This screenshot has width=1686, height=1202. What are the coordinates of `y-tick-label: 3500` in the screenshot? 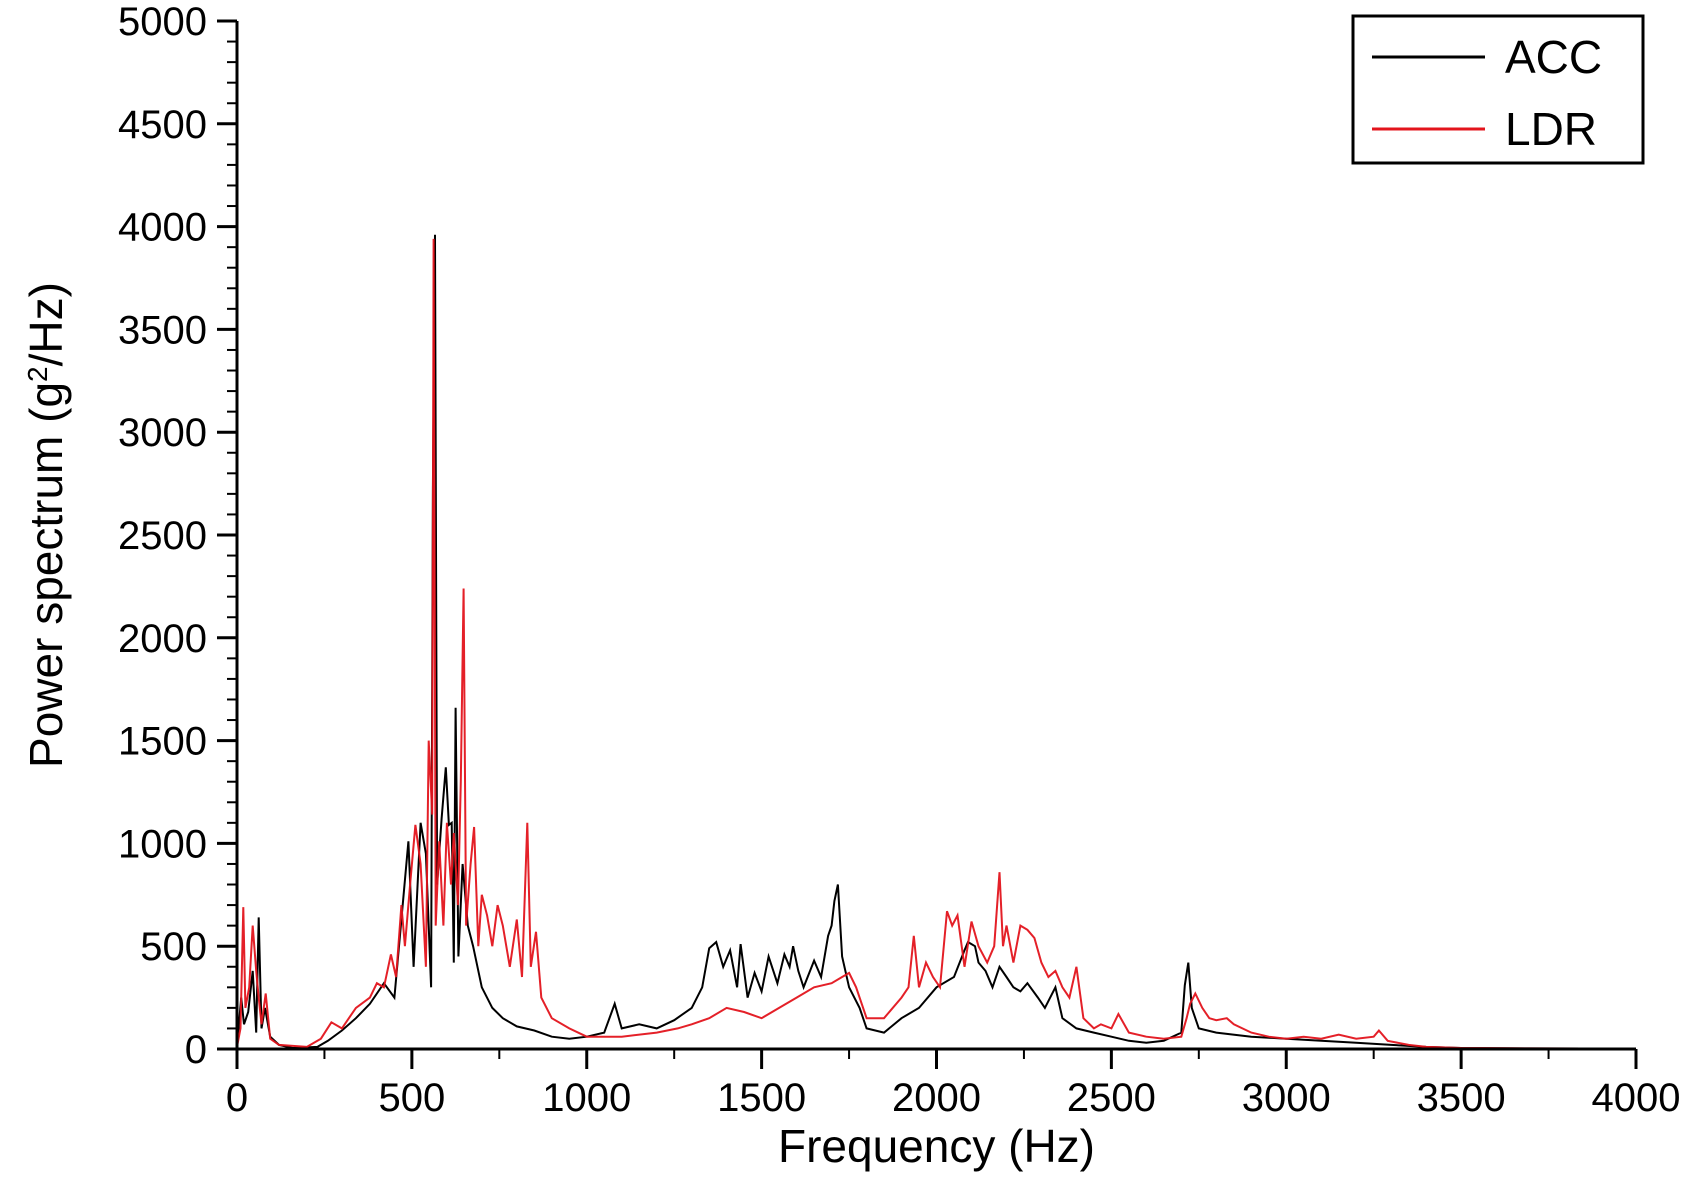 It's located at (162, 330).